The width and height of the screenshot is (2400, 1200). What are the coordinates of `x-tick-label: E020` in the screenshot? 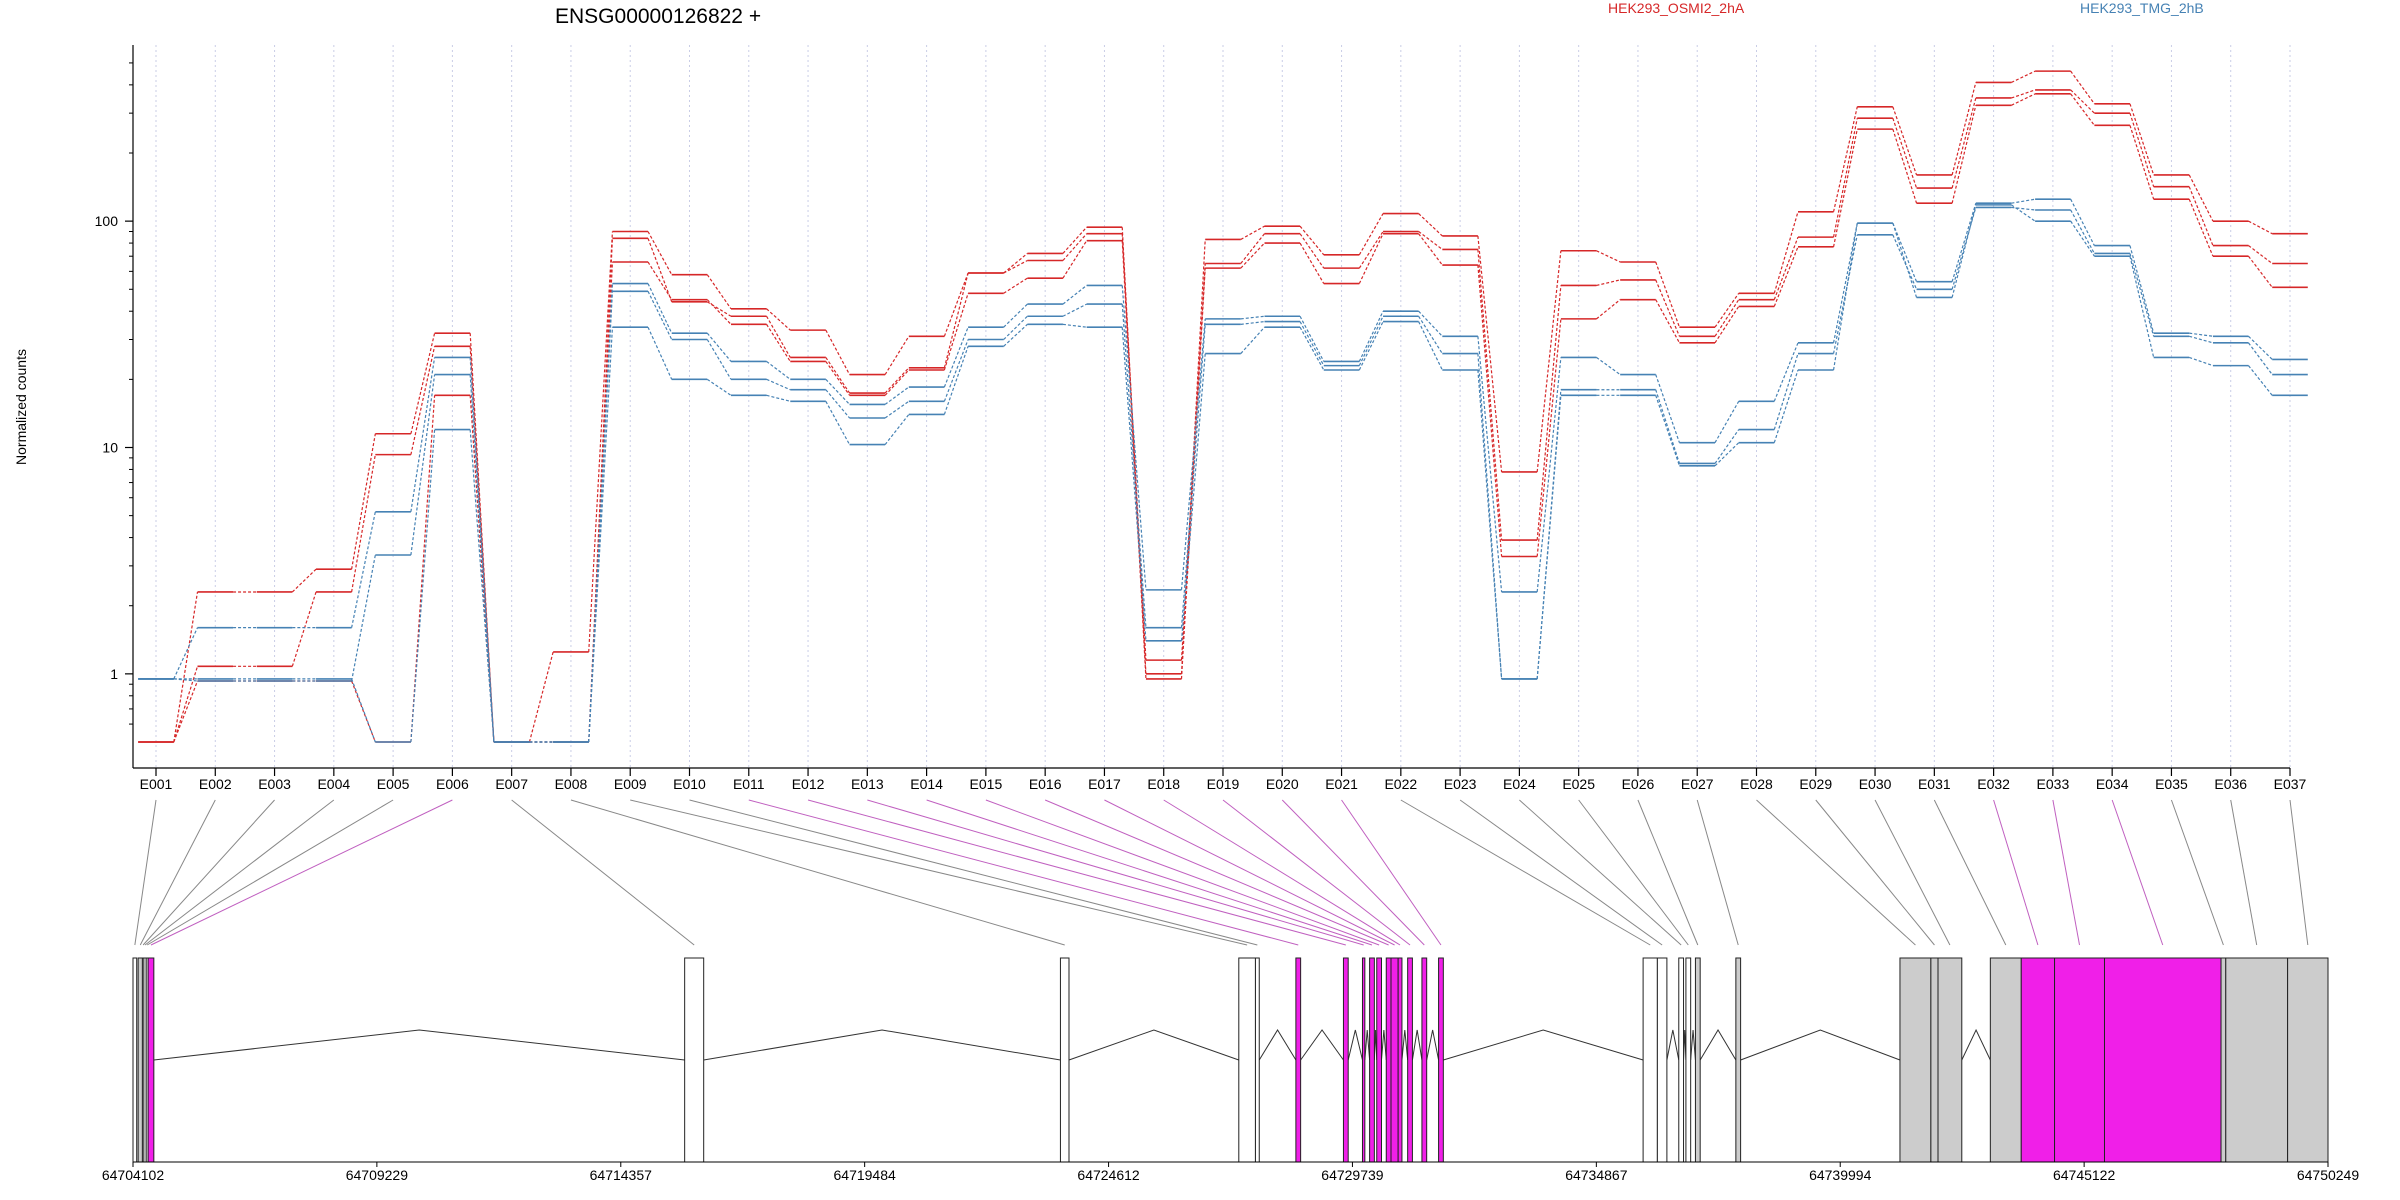 It's located at (1282, 784).